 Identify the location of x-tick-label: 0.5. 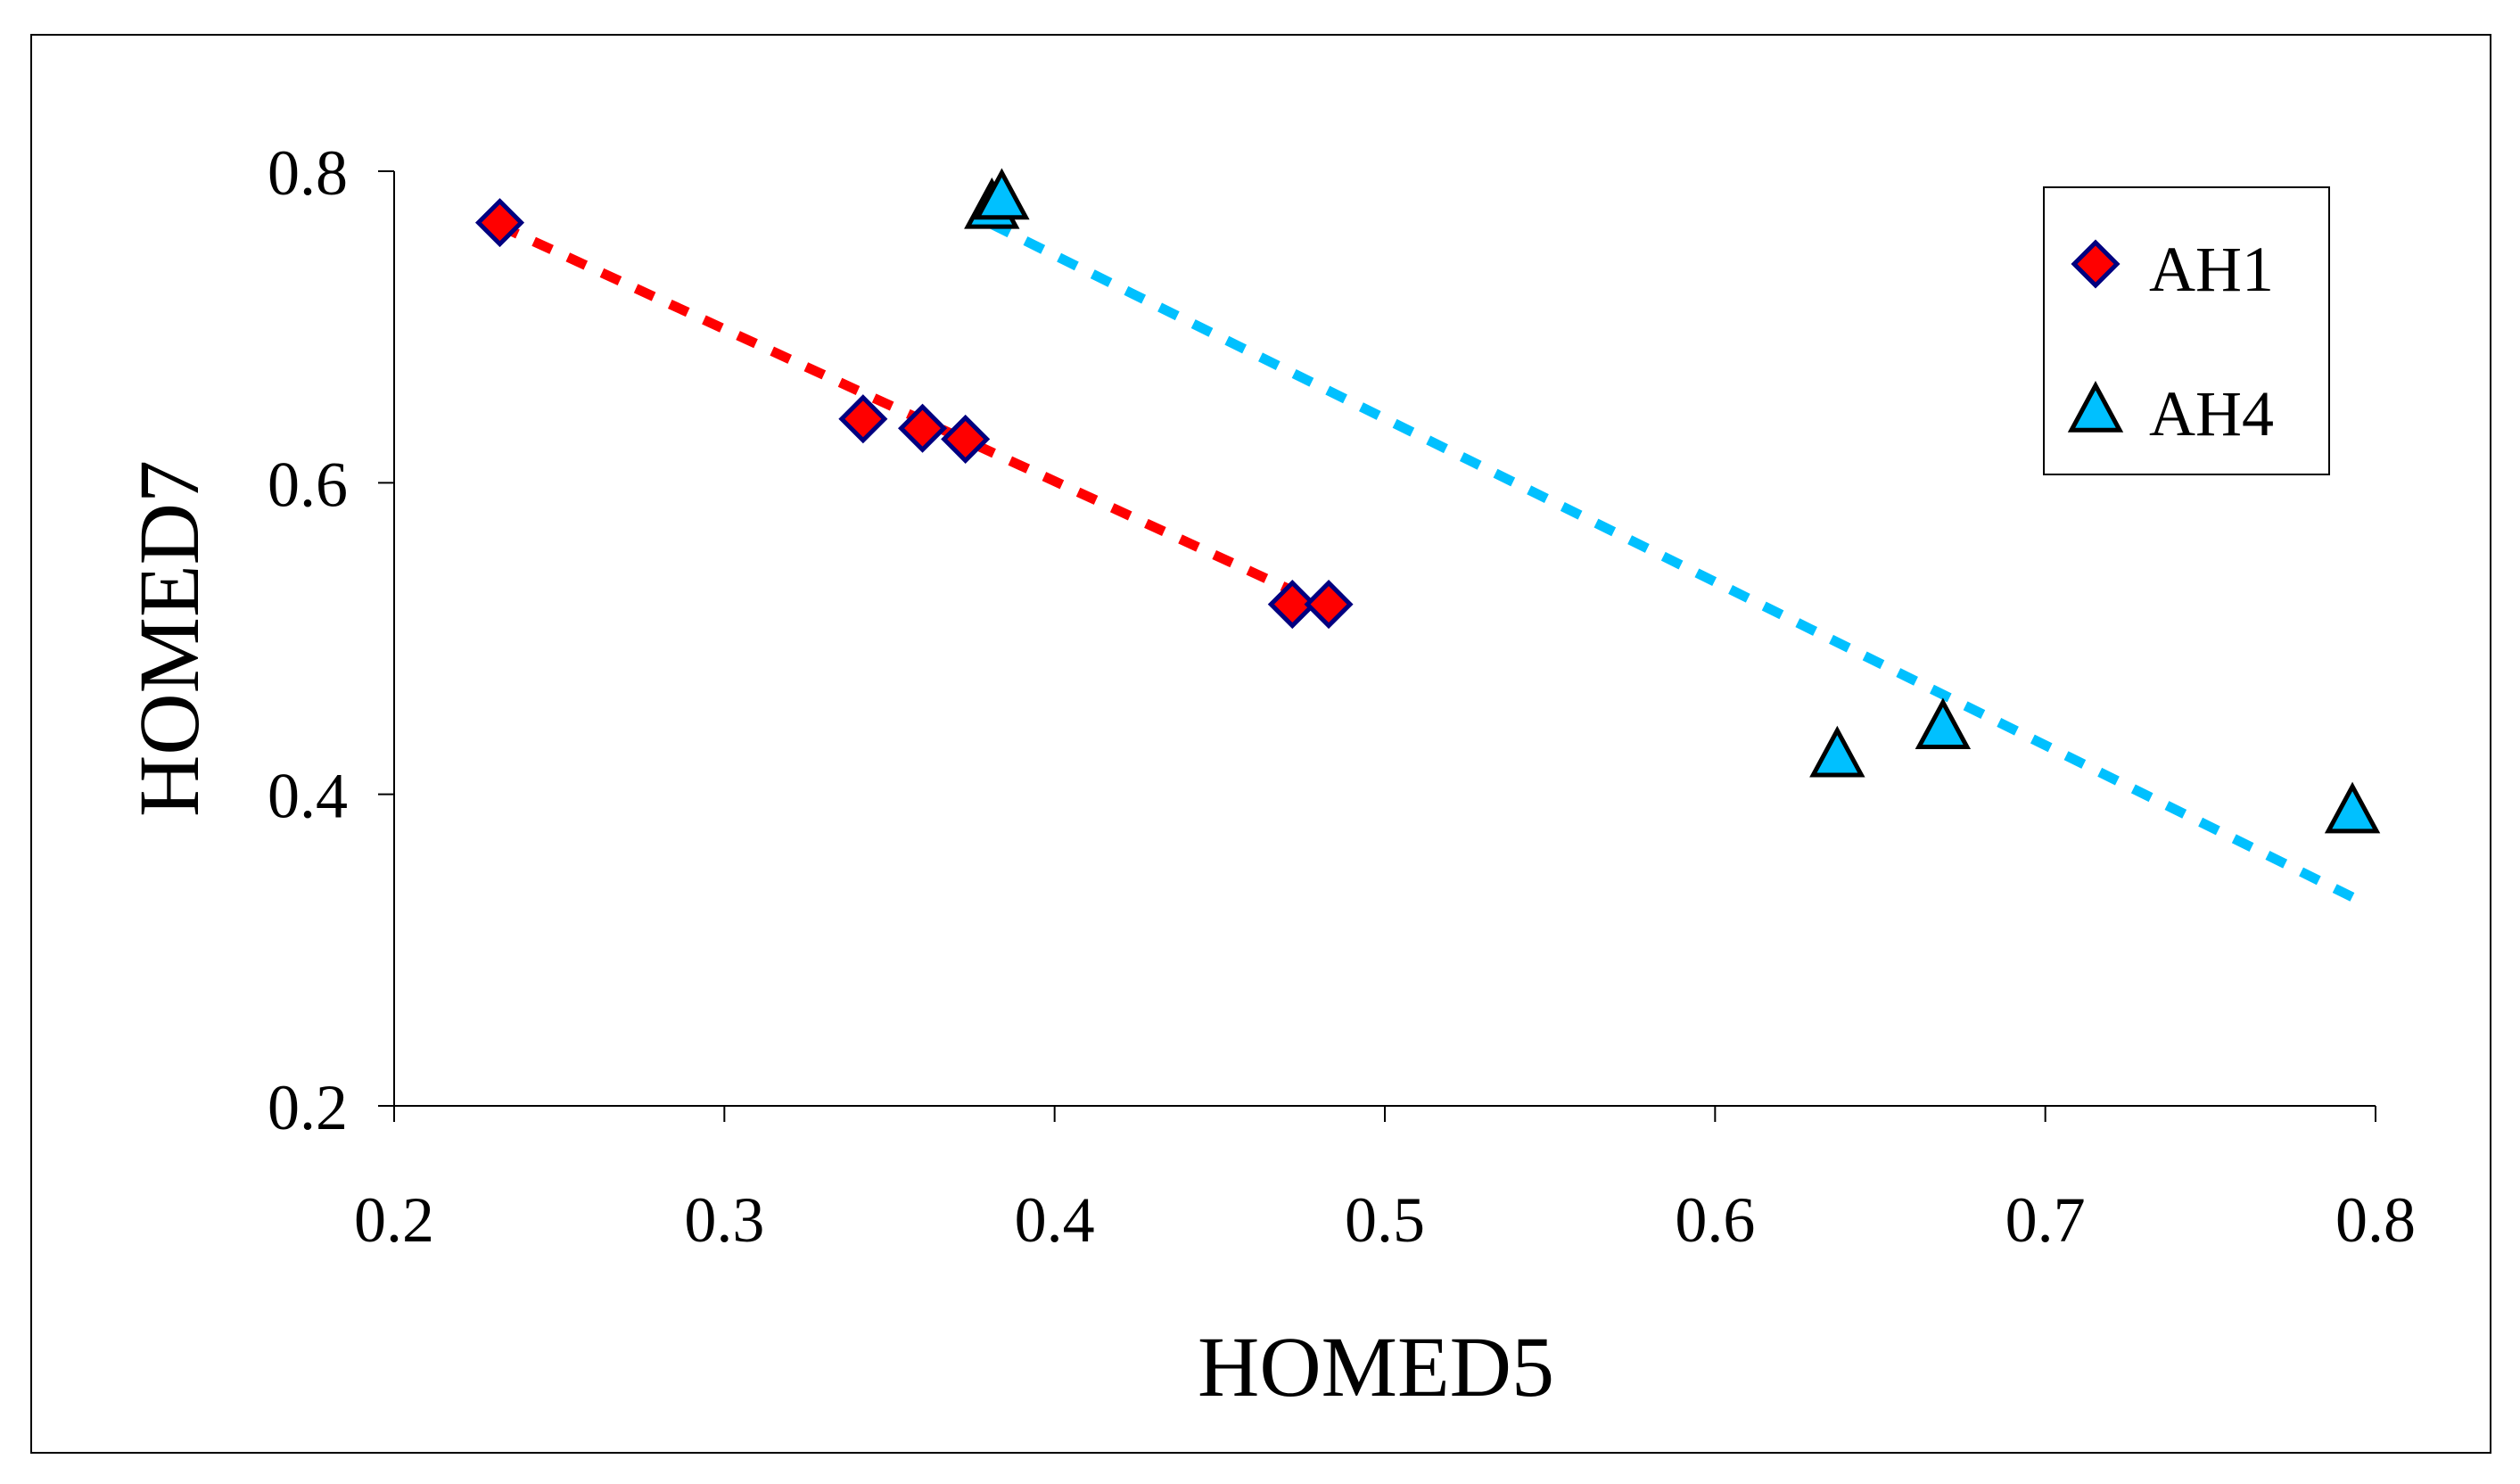
(1385, 1220).